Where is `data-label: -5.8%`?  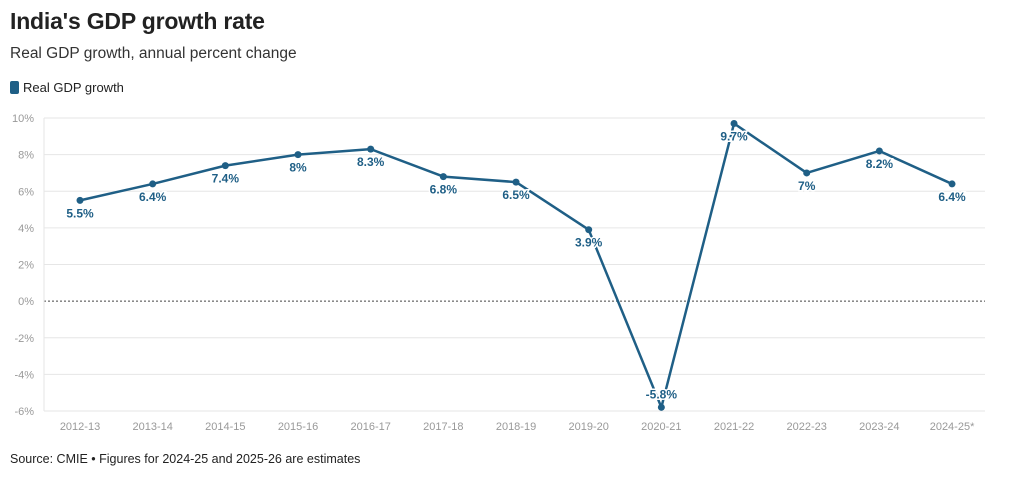 data-label: -5.8% is located at coordinates (662, 394).